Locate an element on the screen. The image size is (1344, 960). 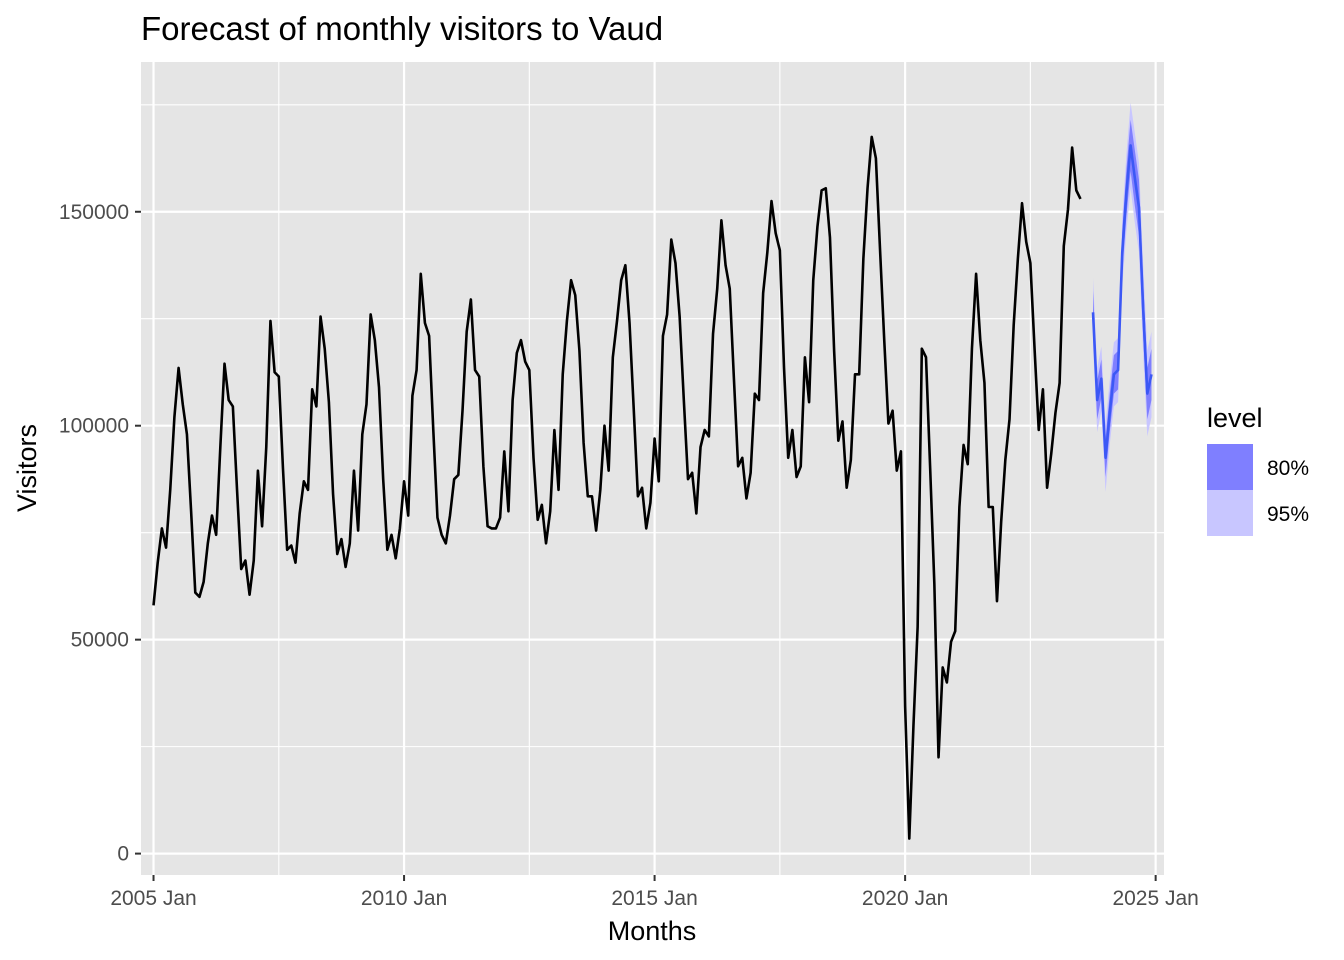
y-tick-label: 50000 is located at coordinates (100, 640).